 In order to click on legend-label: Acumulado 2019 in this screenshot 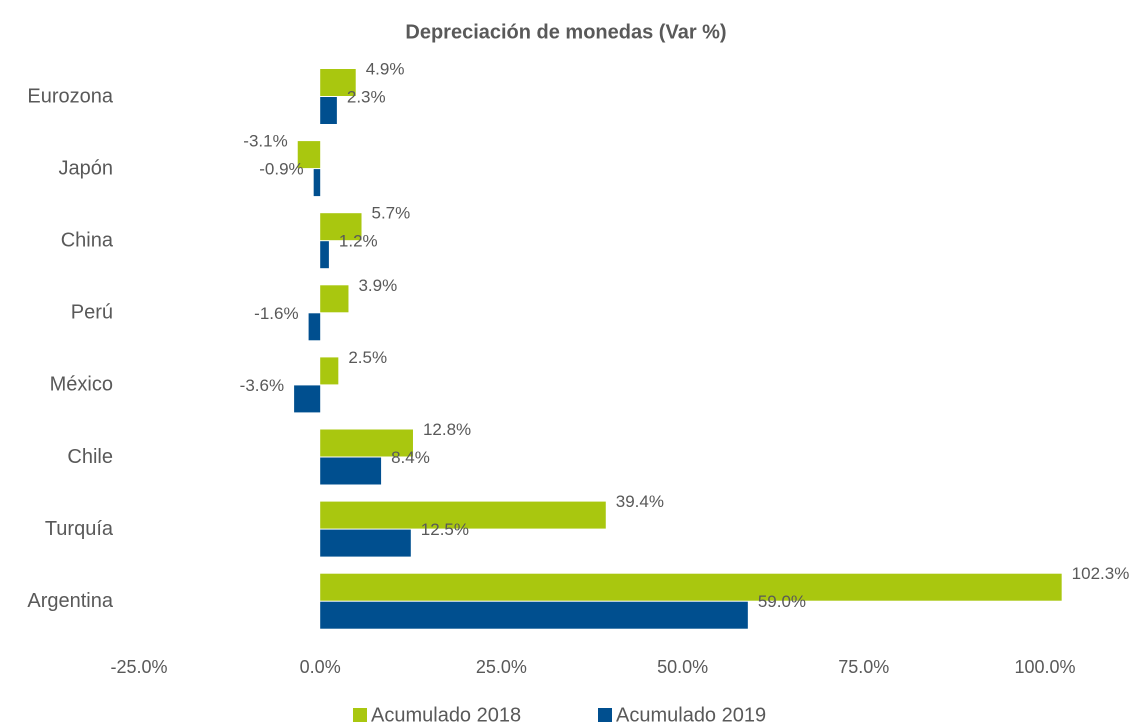, I will do `click(691, 715)`.